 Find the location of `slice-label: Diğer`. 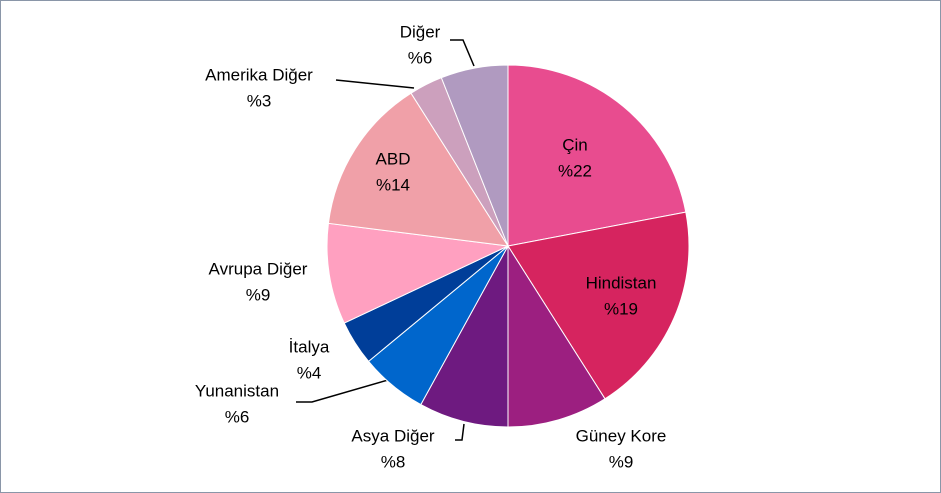

slice-label: Diğer is located at coordinates (420, 31).